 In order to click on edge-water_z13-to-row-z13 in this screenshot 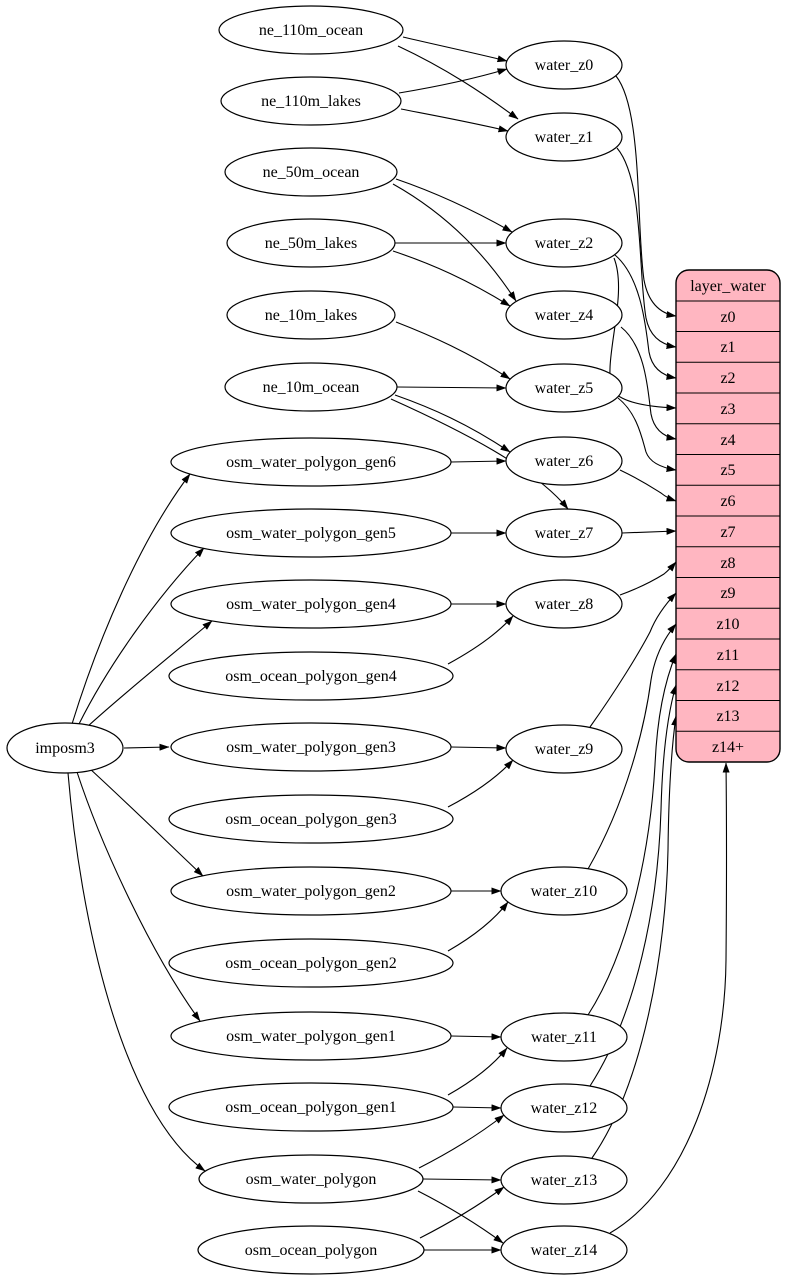, I will do `click(635, 937)`.